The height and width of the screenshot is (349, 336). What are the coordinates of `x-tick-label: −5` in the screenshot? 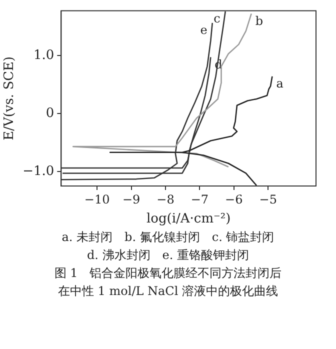 It's located at (268, 199).